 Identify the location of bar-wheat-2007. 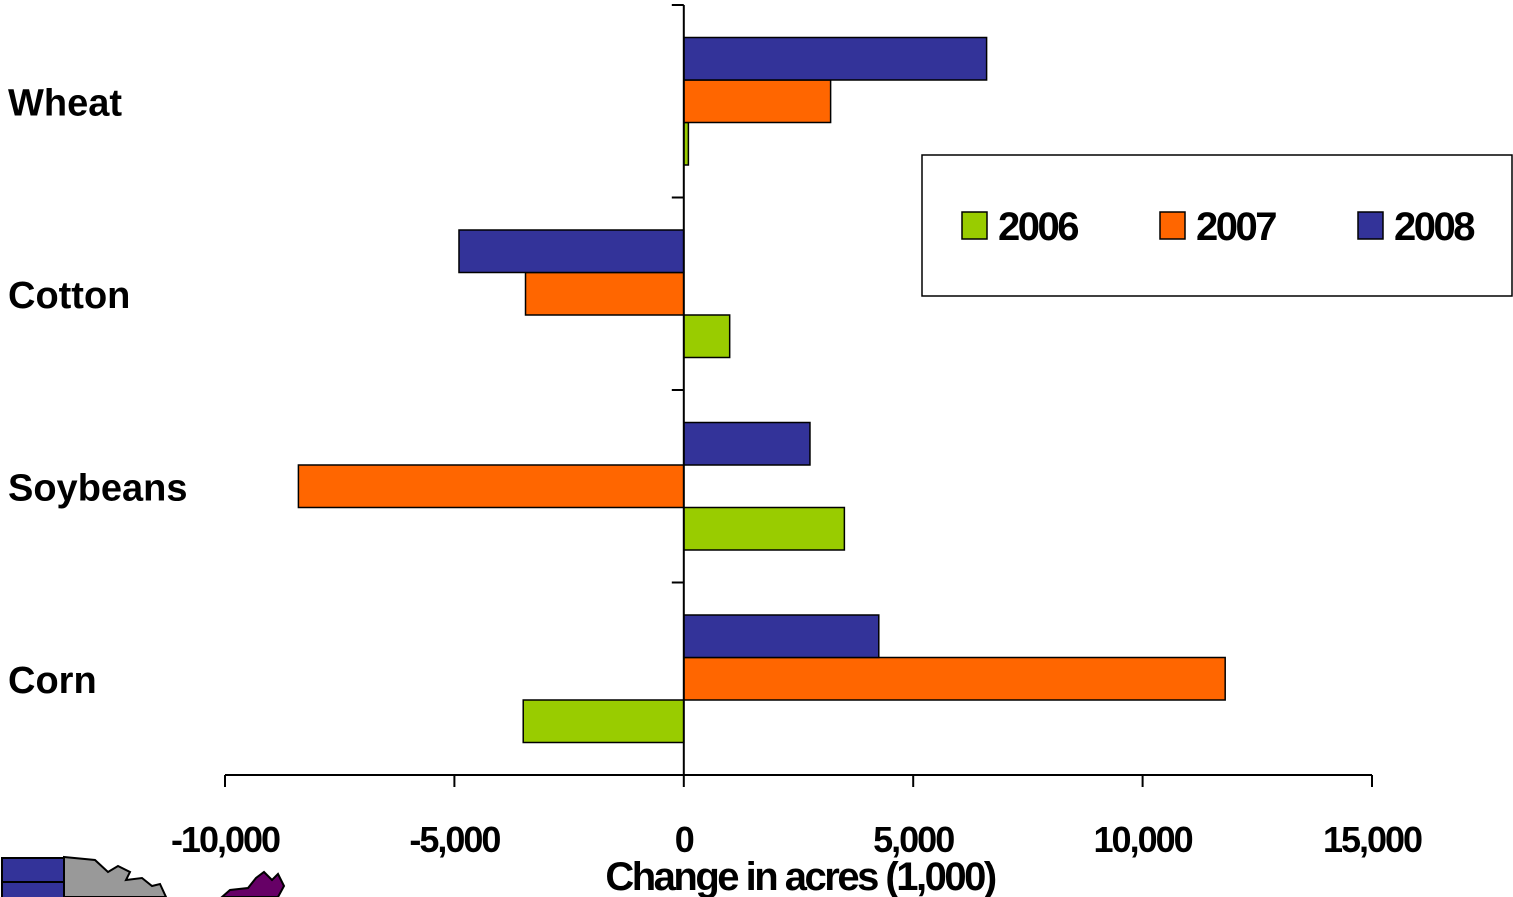
(757, 101).